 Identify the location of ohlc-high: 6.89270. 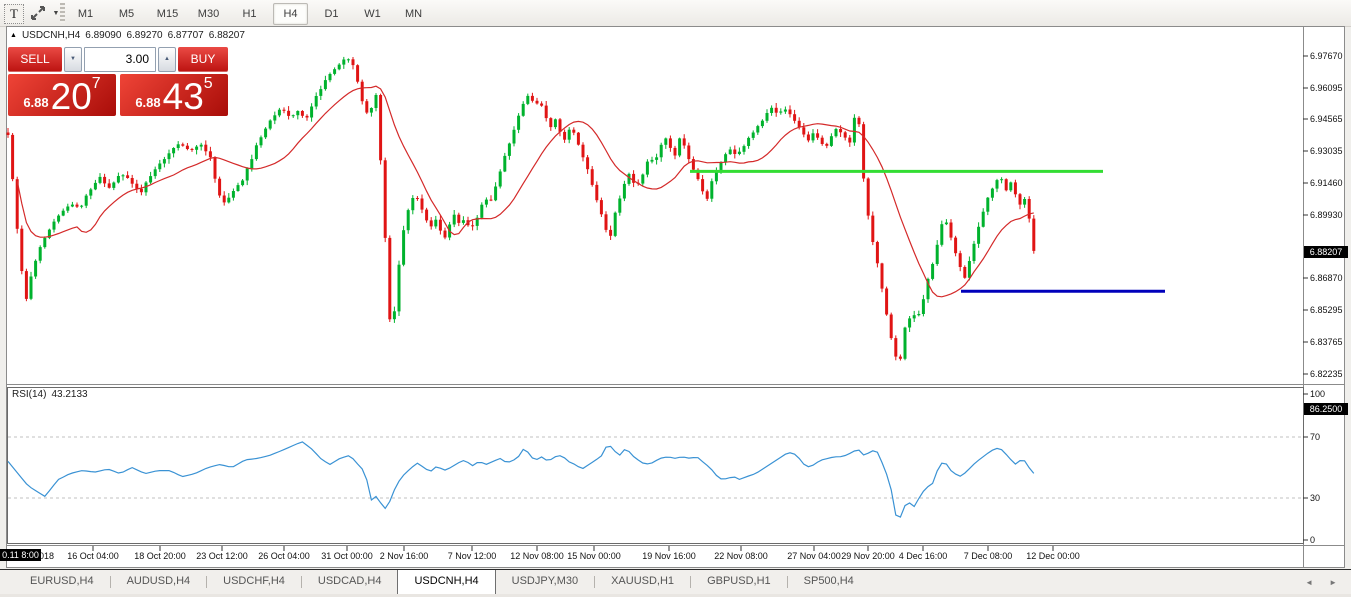
(144, 35).